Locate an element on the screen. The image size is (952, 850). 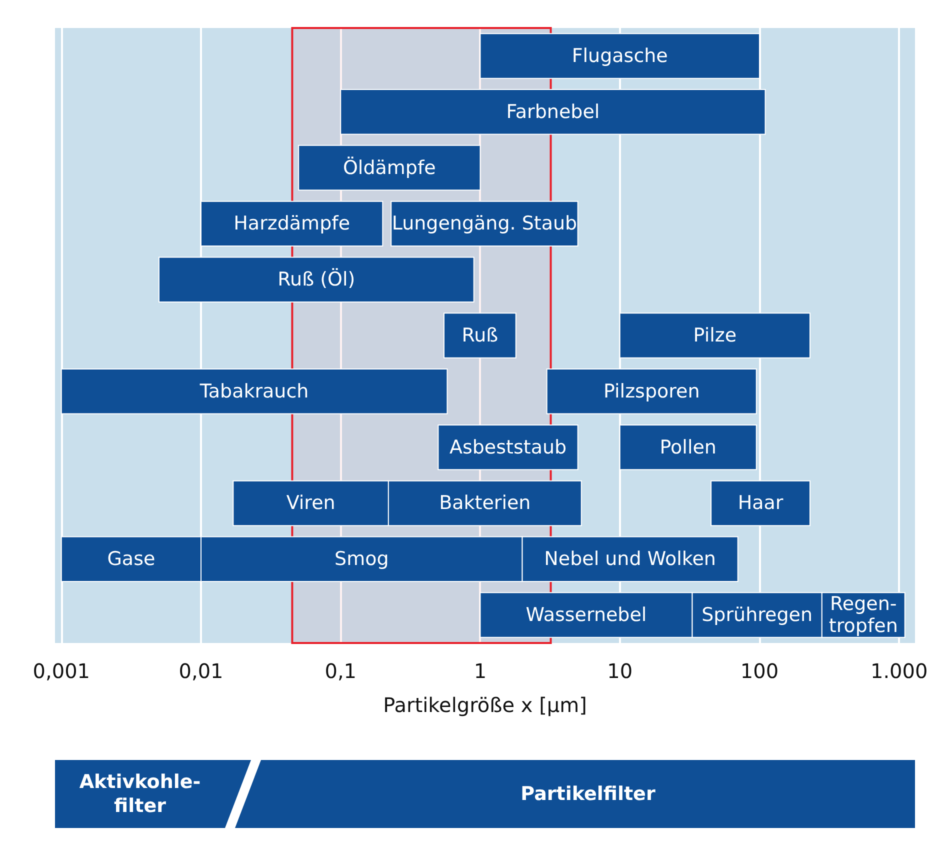
data-label: Pollen is located at coordinates (688, 447).